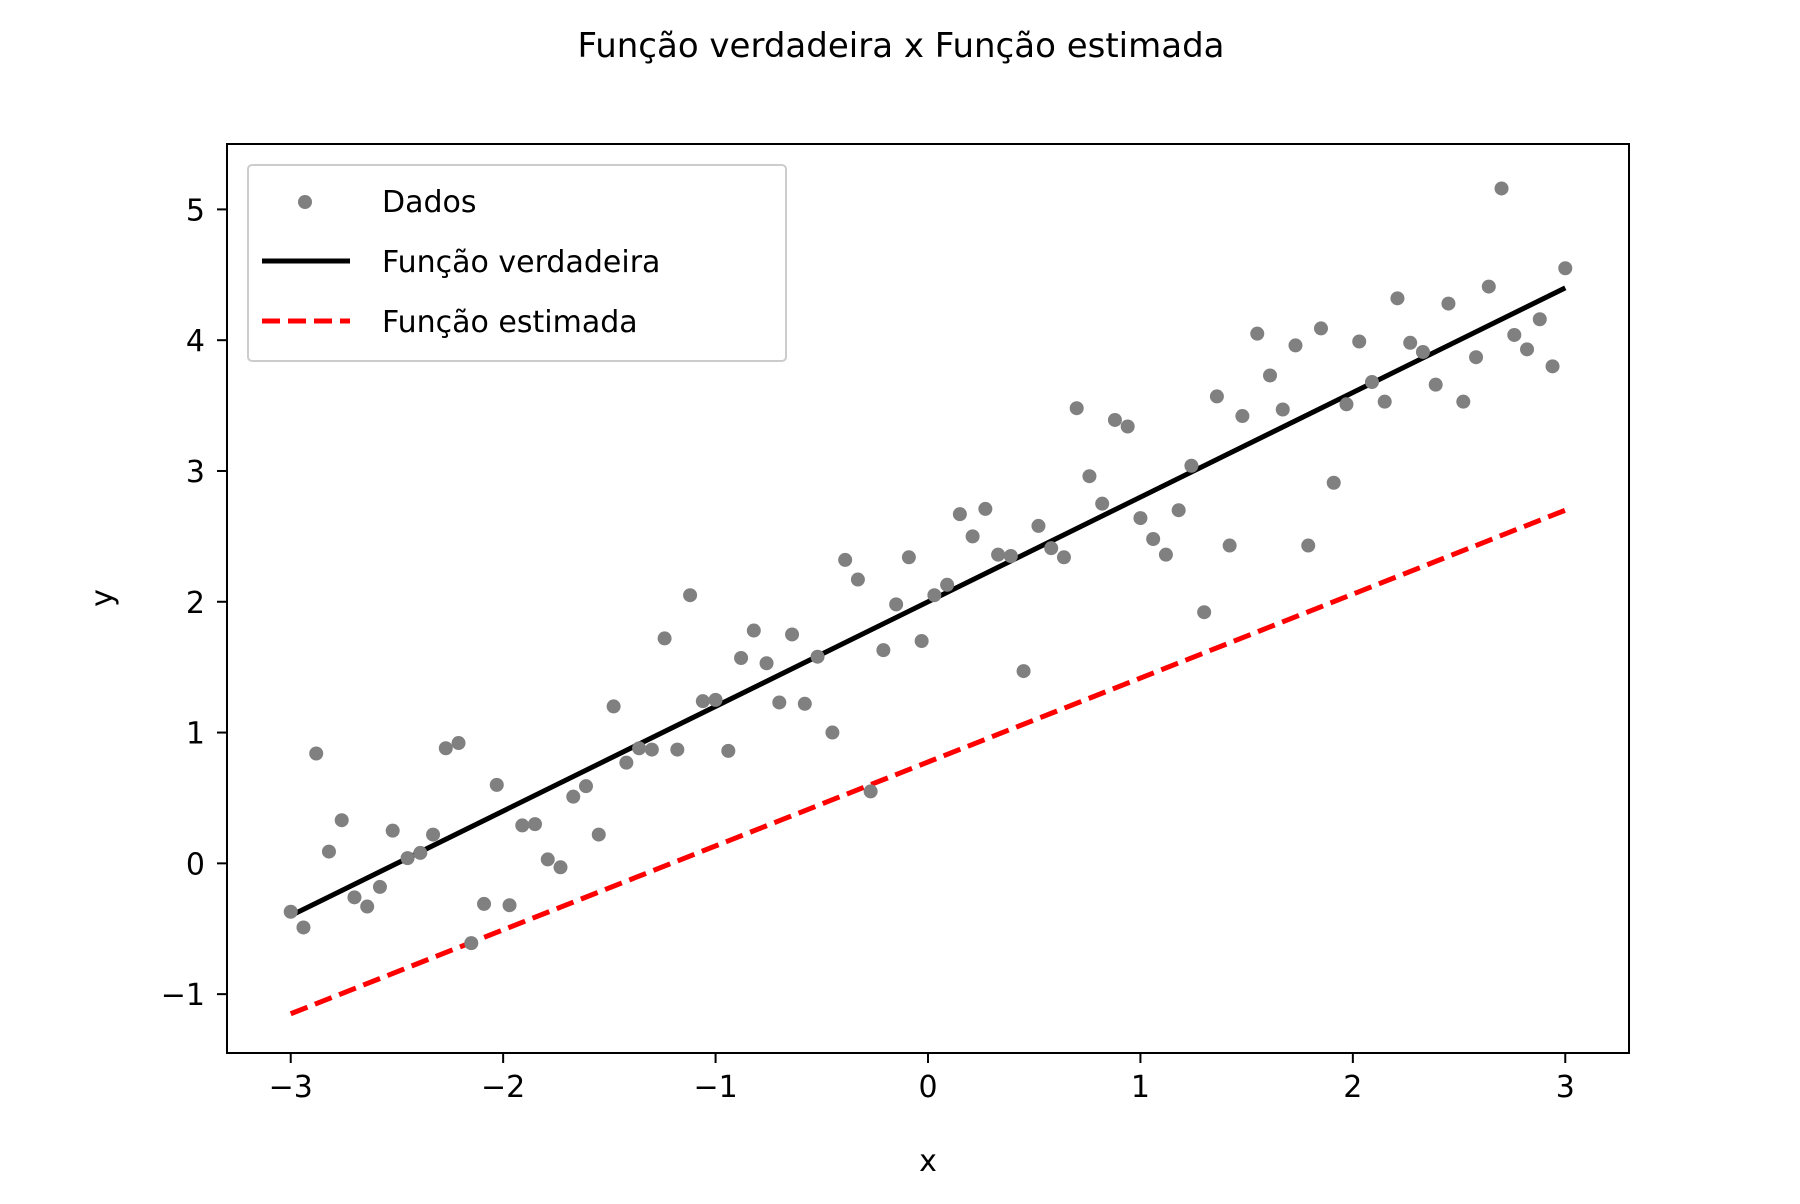  What do you see at coordinates (1140, 1087) in the screenshot?
I see `x-tick-label: 1` at bounding box center [1140, 1087].